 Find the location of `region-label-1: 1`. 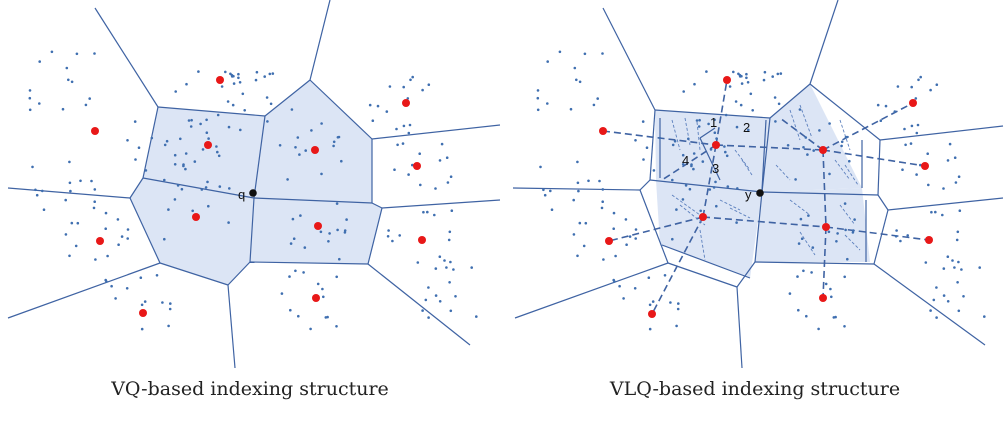

region-label-1: 1 is located at coordinates (713, 122).